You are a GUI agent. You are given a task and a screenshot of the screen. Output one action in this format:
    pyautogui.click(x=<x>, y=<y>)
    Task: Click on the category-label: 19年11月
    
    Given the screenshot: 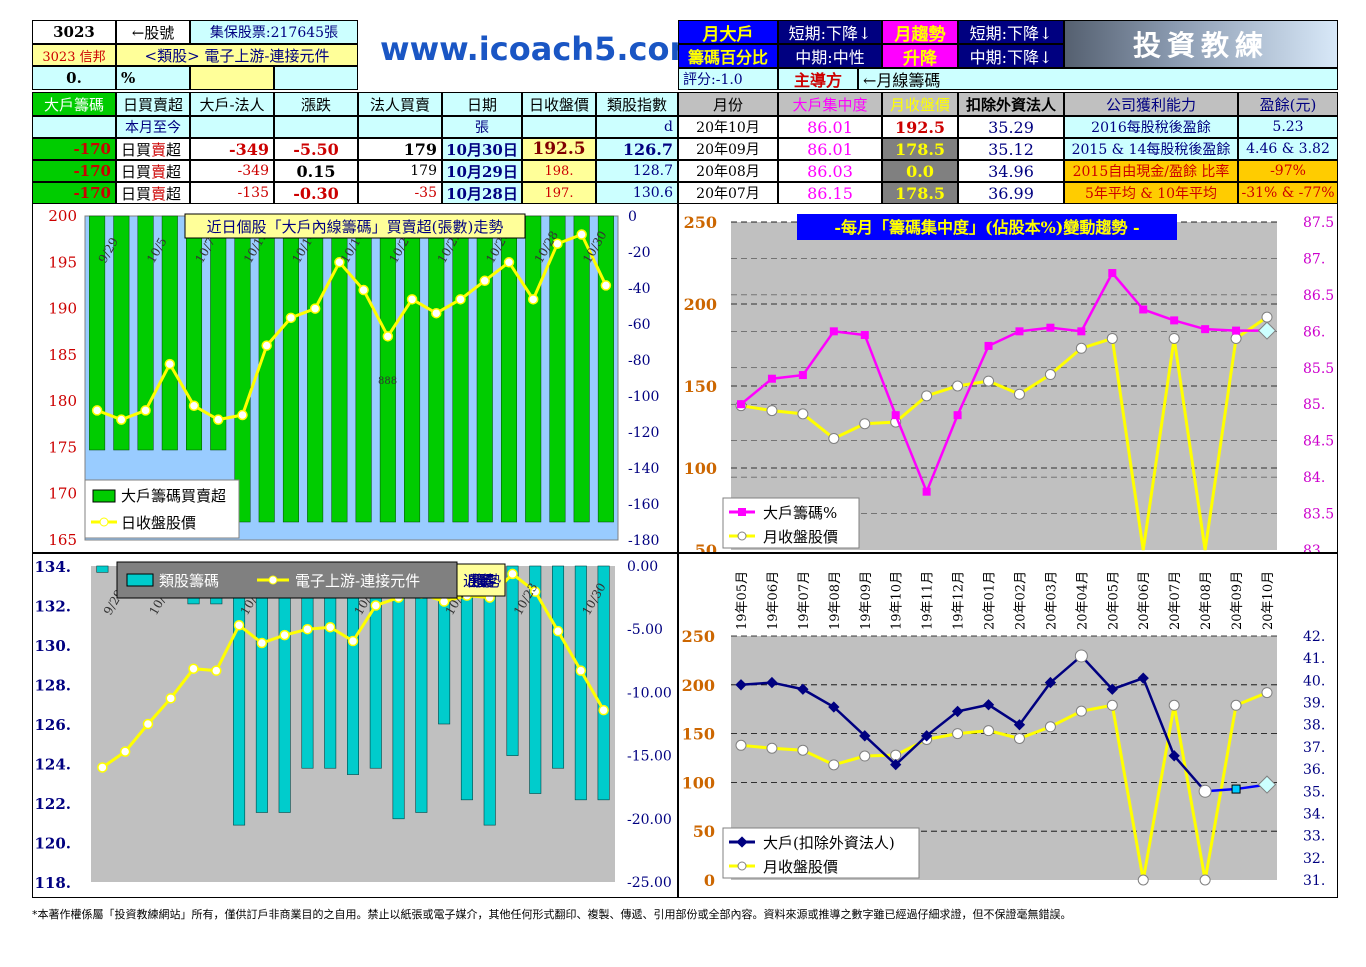 What is the action you would take?
    pyautogui.click(x=928, y=600)
    